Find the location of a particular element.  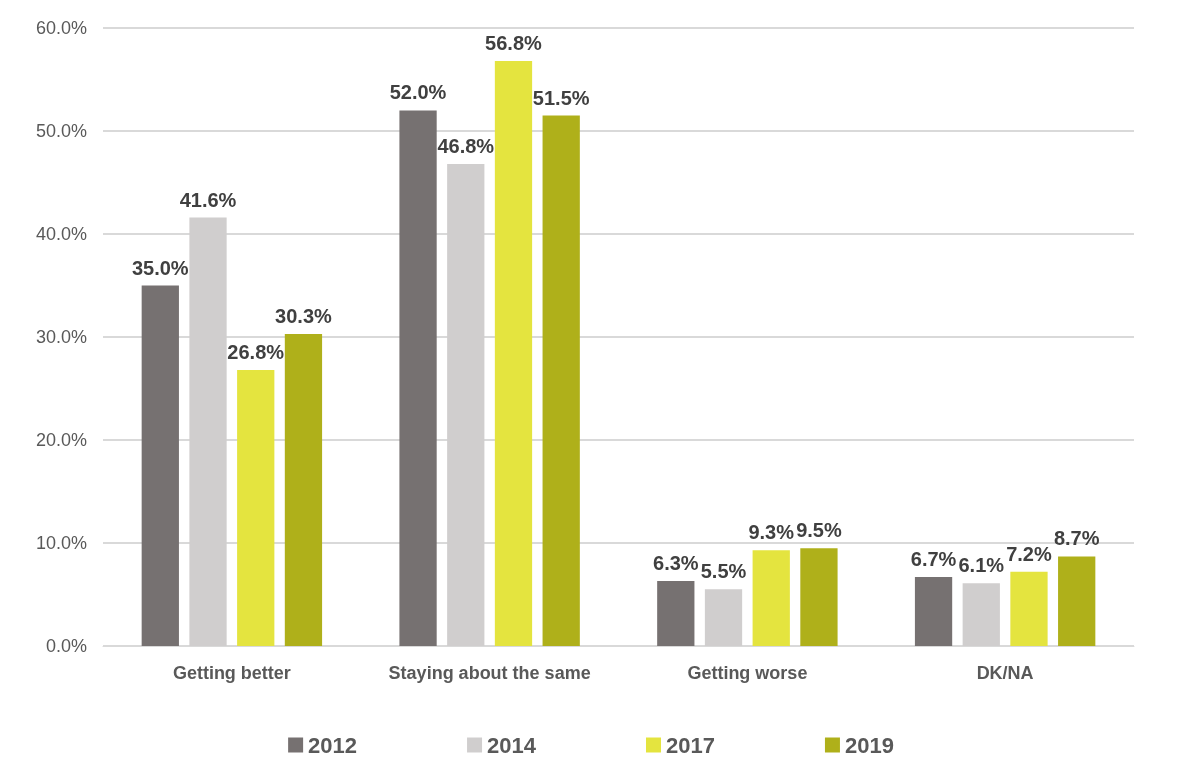

data-label: 6.3% is located at coordinates (676, 563).